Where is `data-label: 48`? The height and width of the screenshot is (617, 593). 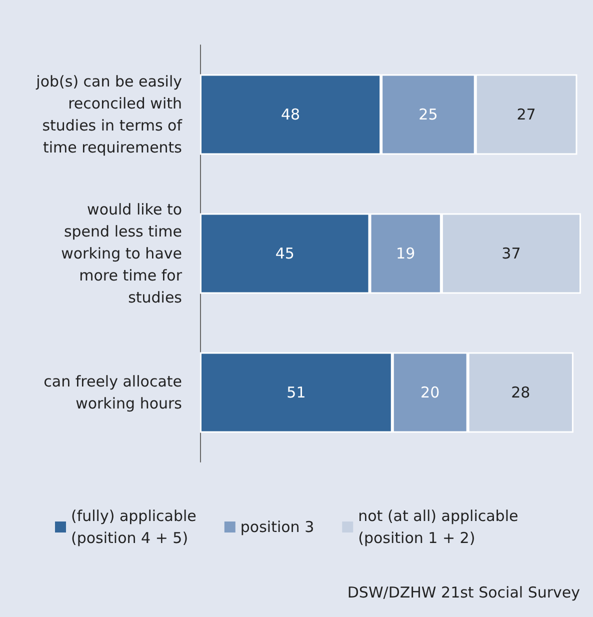 data-label: 48 is located at coordinates (290, 115).